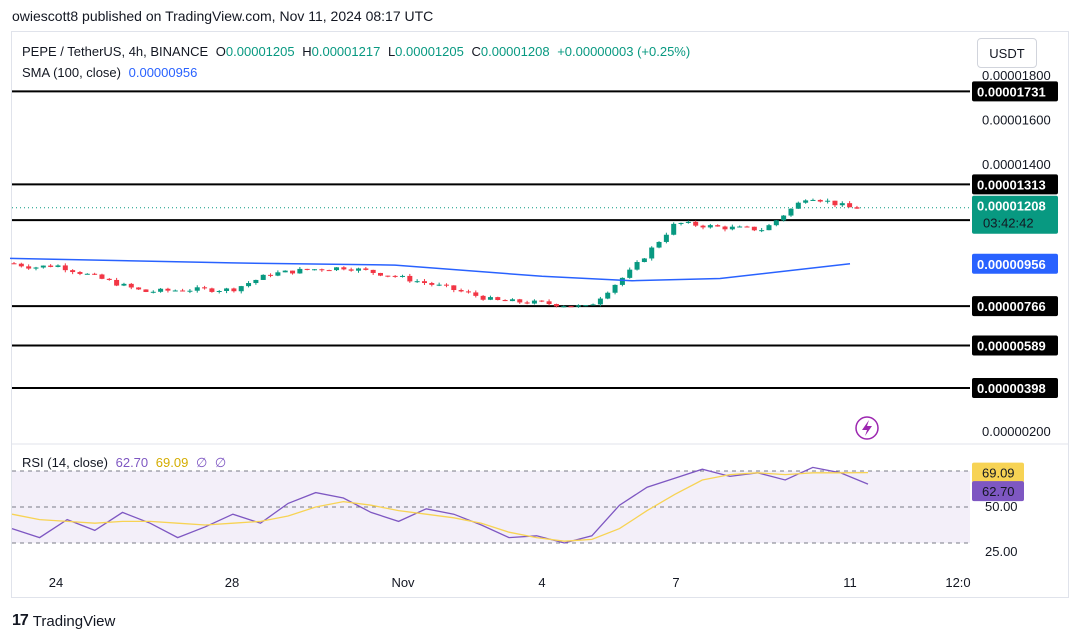 The height and width of the screenshot is (642, 1080). Describe the element at coordinates (998, 472) in the screenshot. I see `rsi-ma-bg` at that location.